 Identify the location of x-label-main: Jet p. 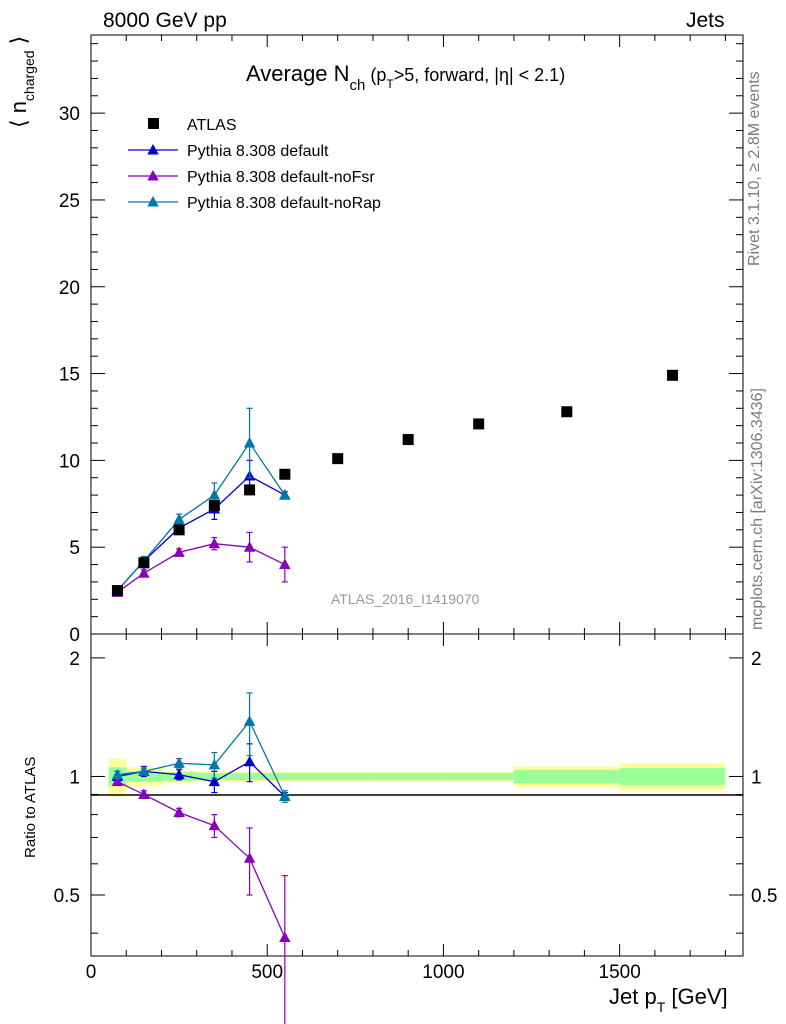
(633, 996).